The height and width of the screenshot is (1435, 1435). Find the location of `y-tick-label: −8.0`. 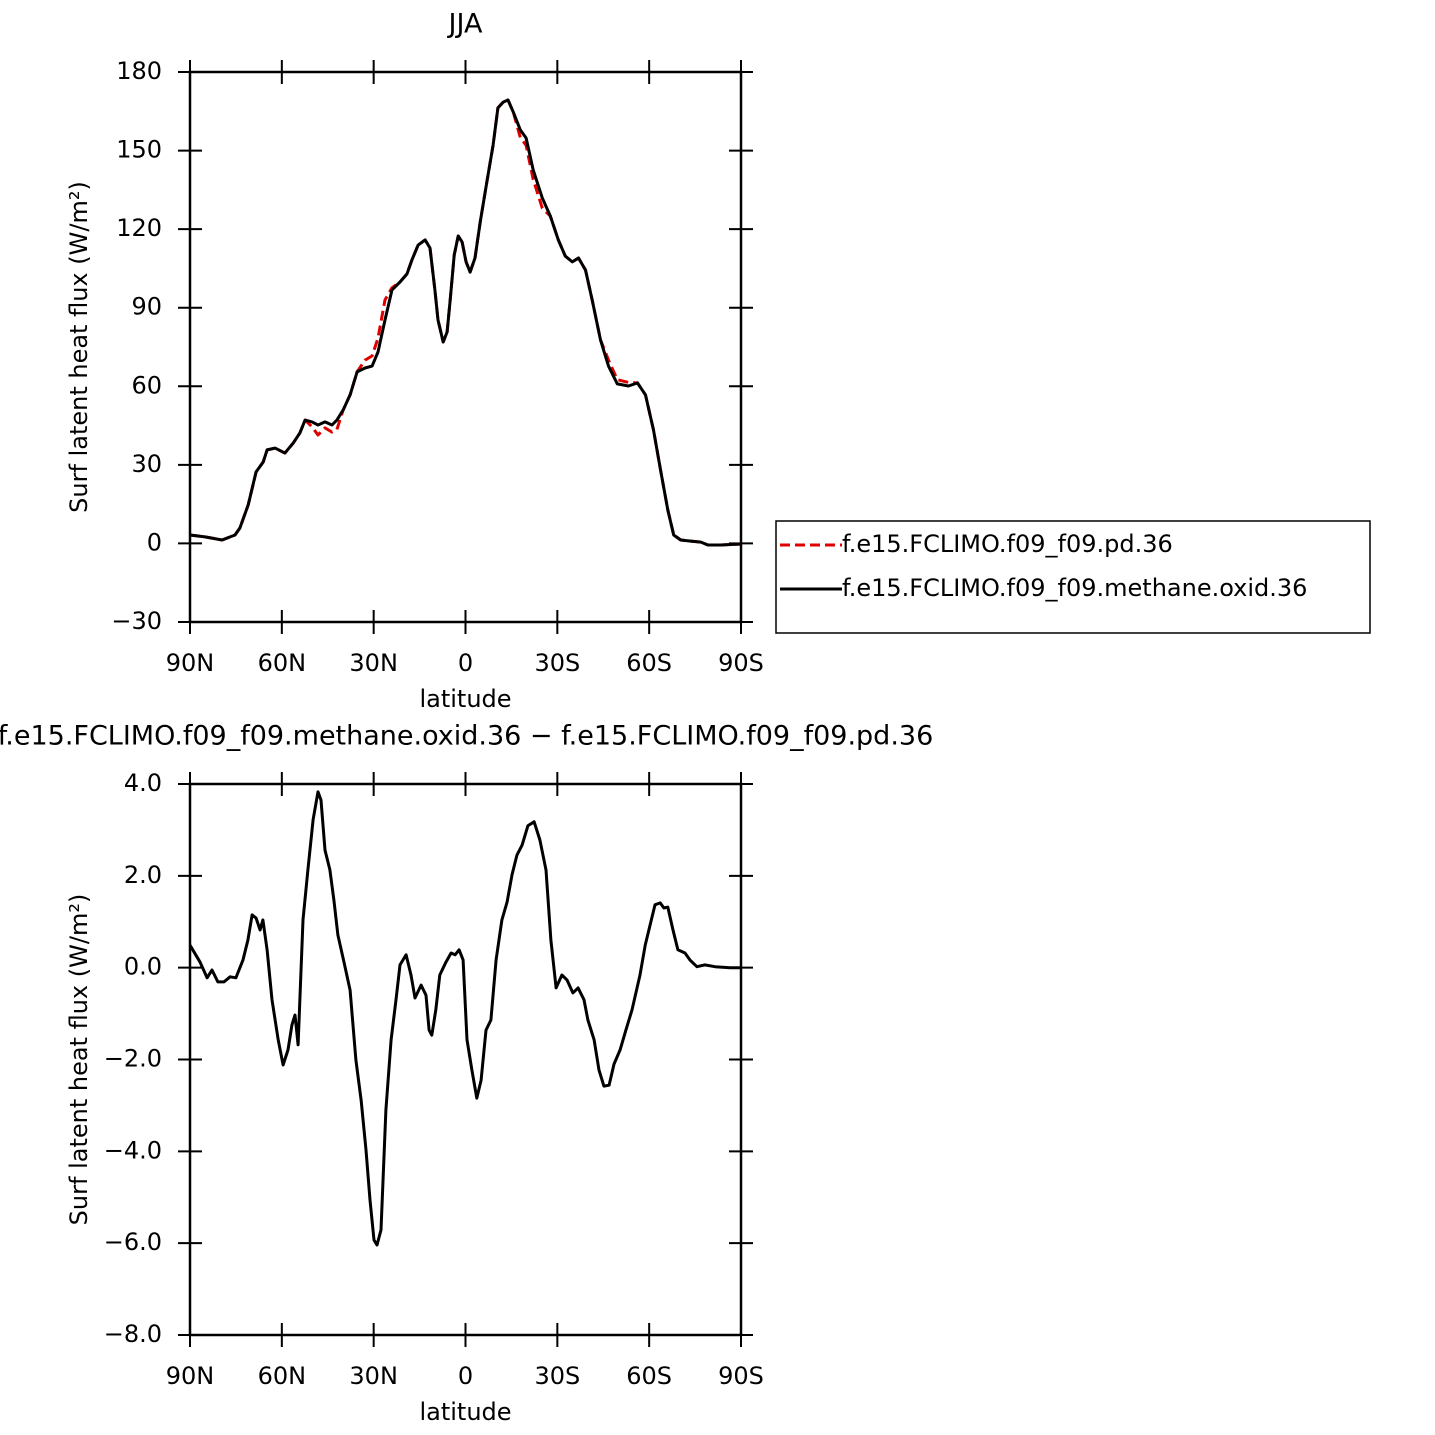

y-tick-label: −8.0 is located at coordinates (133, 1334).